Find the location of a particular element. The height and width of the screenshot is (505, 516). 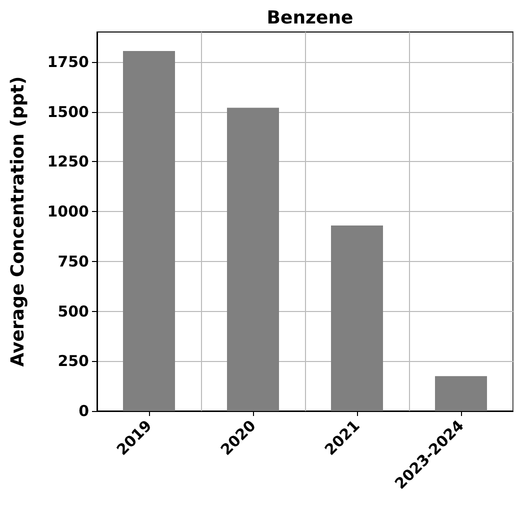

y-tick-label: 750 is located at coordinates (73, 261).